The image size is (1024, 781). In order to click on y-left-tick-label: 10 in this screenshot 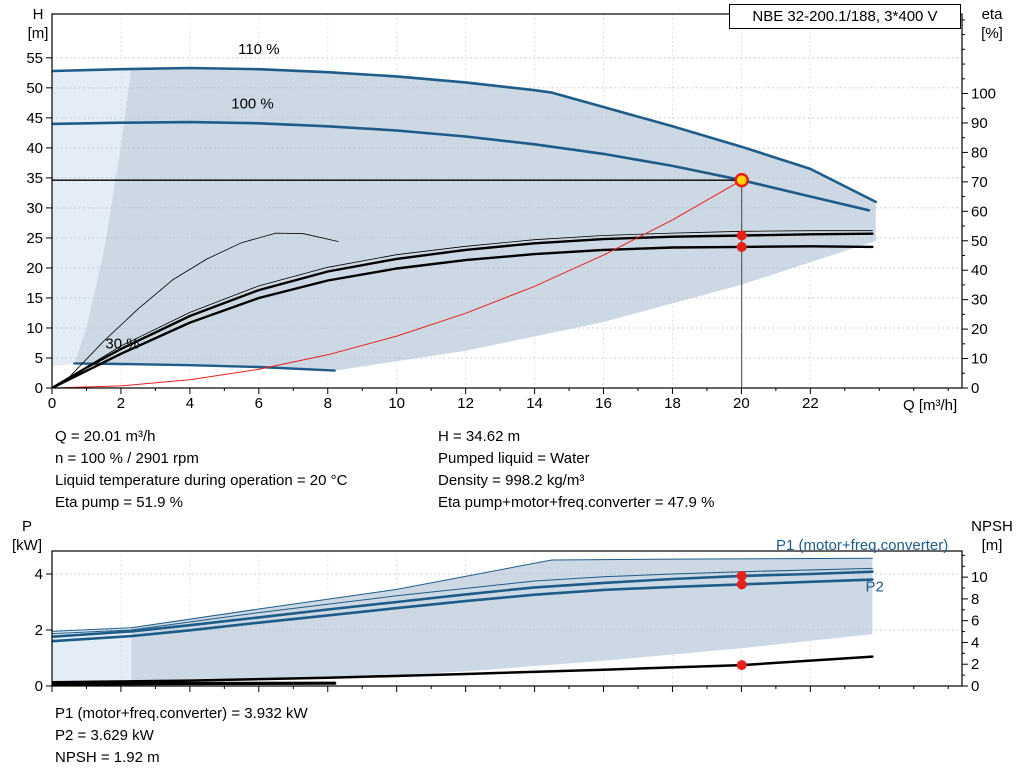, I will do `click(34, 328)`.